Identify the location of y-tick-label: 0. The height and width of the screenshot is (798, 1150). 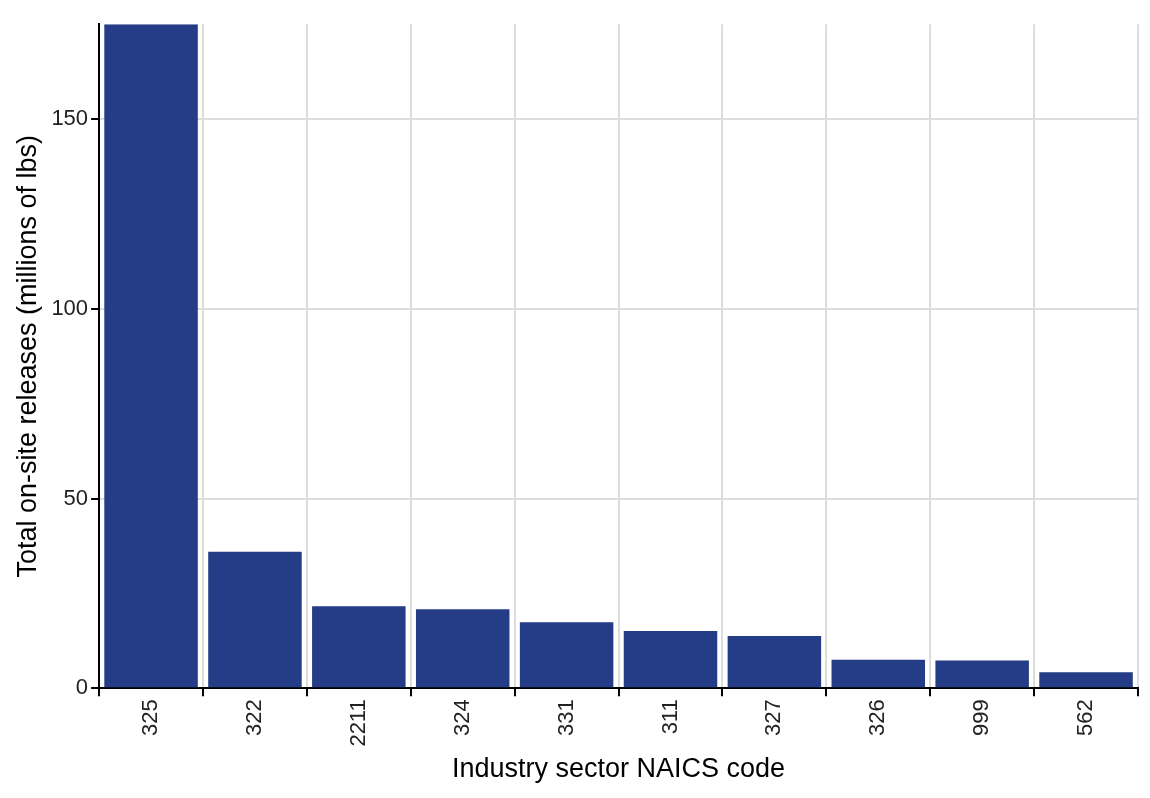
(82, 687).